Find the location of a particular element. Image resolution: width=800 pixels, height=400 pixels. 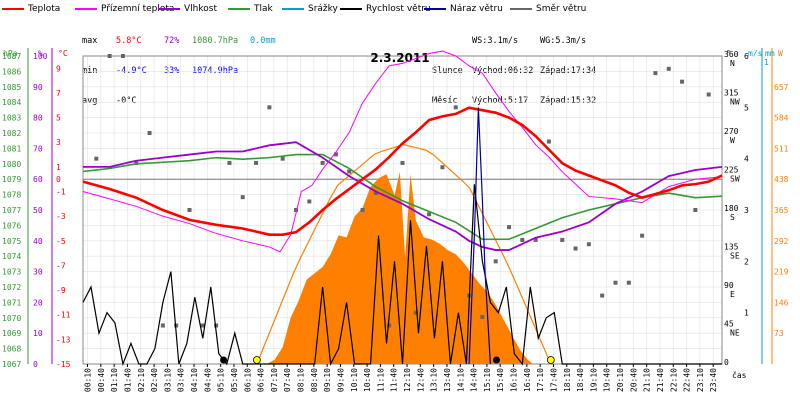

humidity-tick: 30 is located at coordinates (38, 272).